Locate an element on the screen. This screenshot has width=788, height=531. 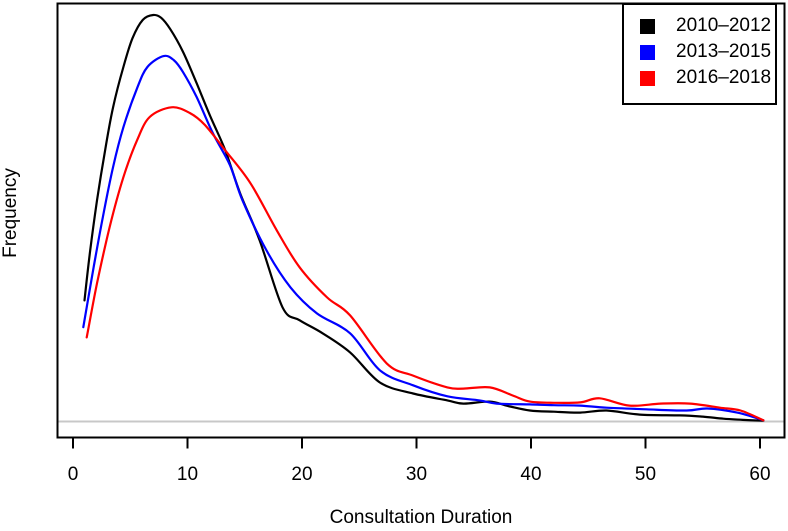
x-axis-ticks is located at coordinates (416, 443).